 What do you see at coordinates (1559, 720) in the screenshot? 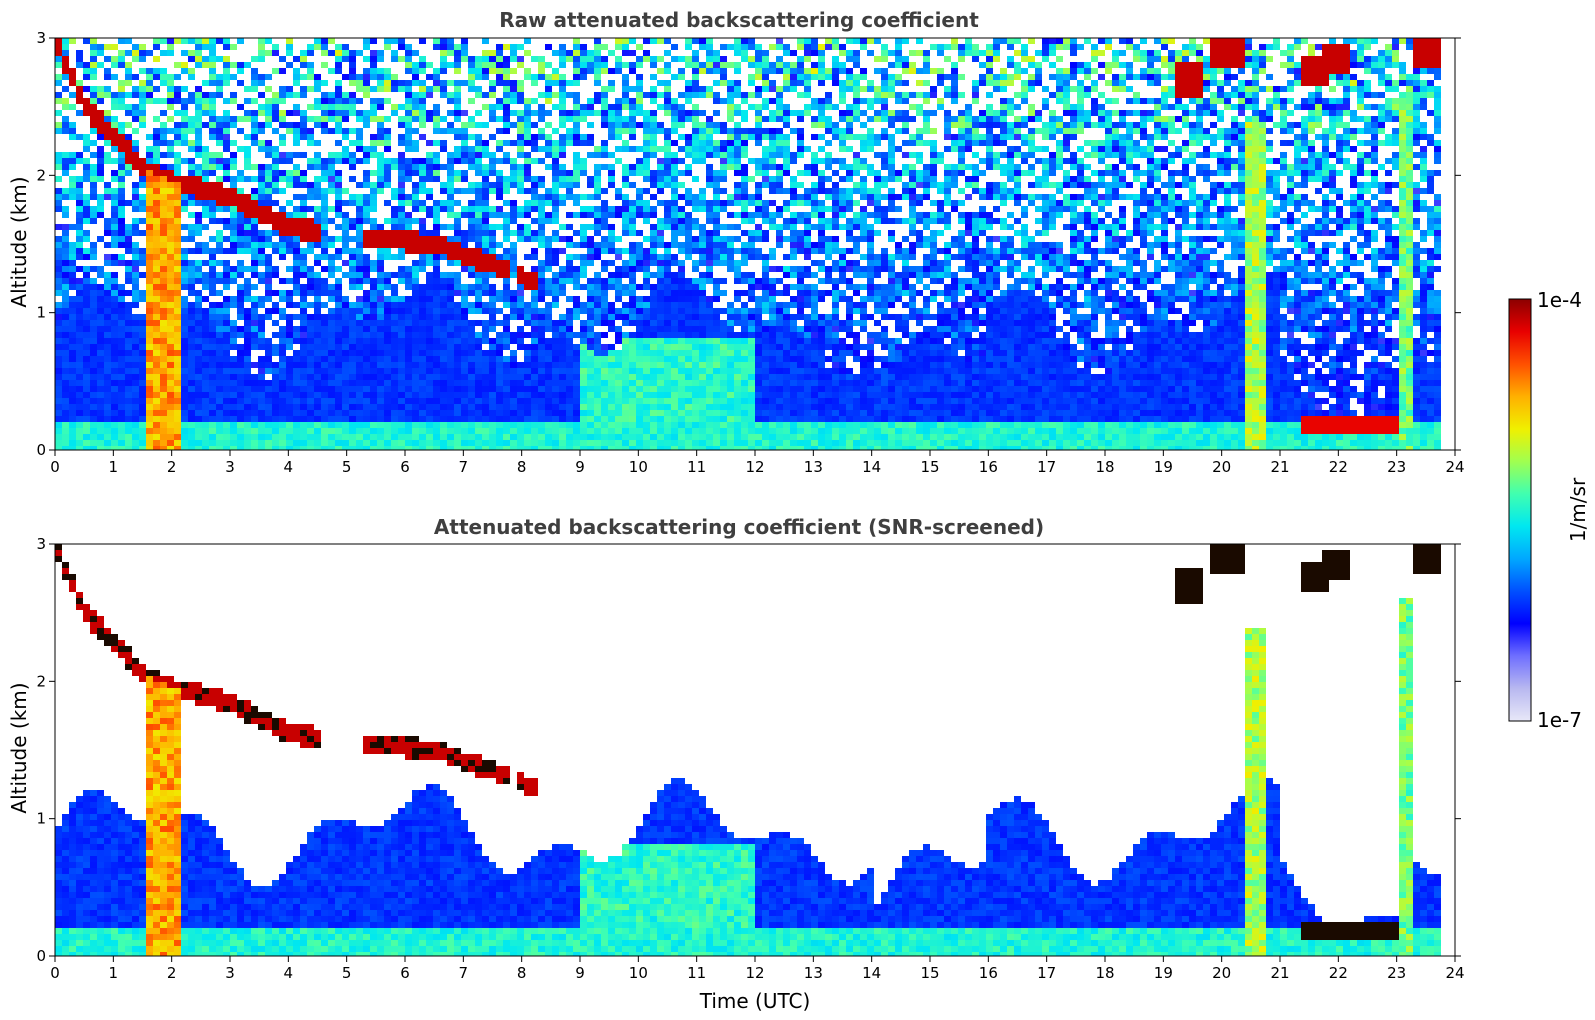
I see `colorbar-min-label: 1e-7` at bounding box center [1559, 720].